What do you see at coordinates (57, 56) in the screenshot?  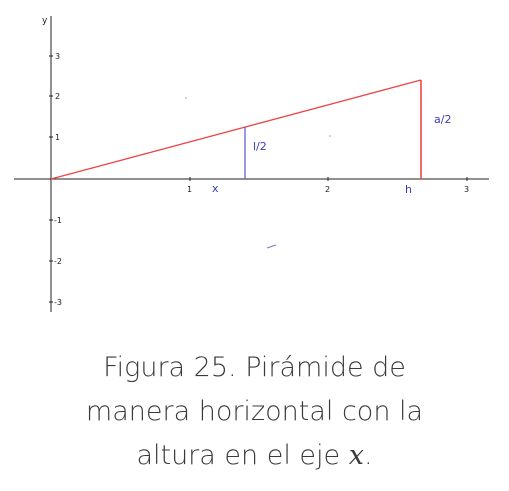 I see `y-tick-label: 3` at bounding box center [57, 56].